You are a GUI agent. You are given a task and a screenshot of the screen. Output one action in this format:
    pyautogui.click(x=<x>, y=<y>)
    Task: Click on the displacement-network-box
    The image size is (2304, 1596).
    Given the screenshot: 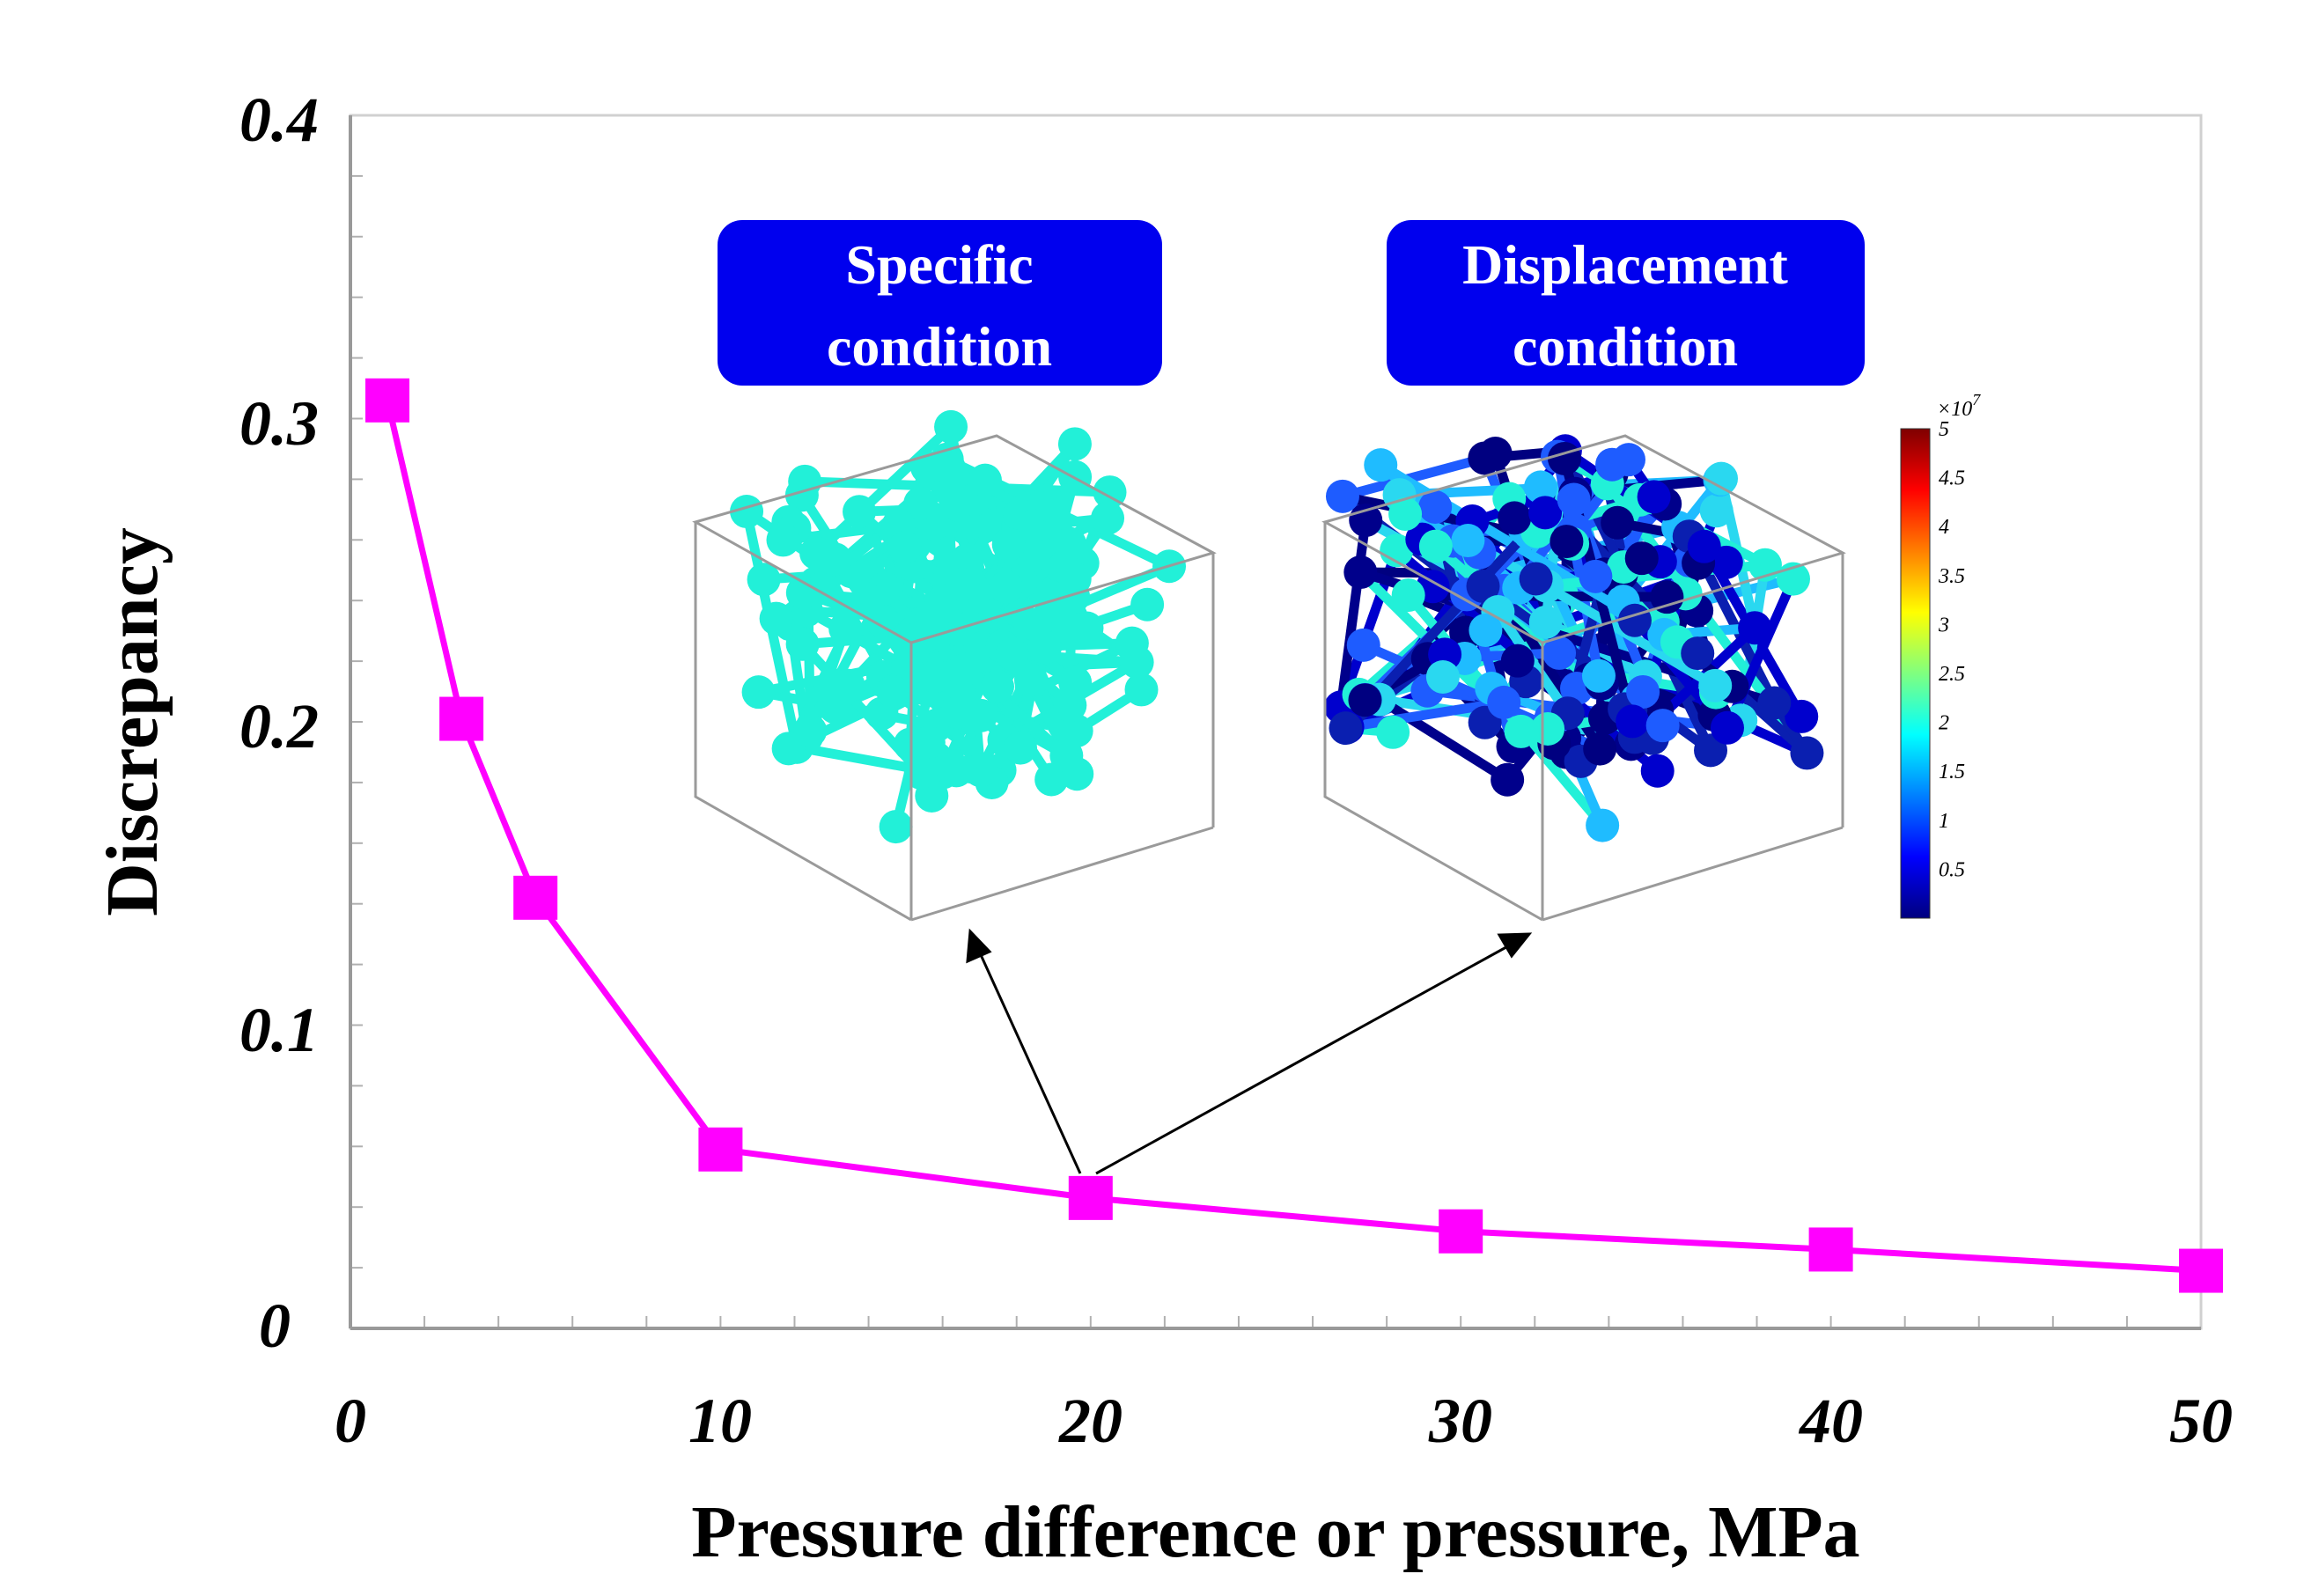 What is the action you would take?
    pyautogui.click(x=1583, y=678)
    